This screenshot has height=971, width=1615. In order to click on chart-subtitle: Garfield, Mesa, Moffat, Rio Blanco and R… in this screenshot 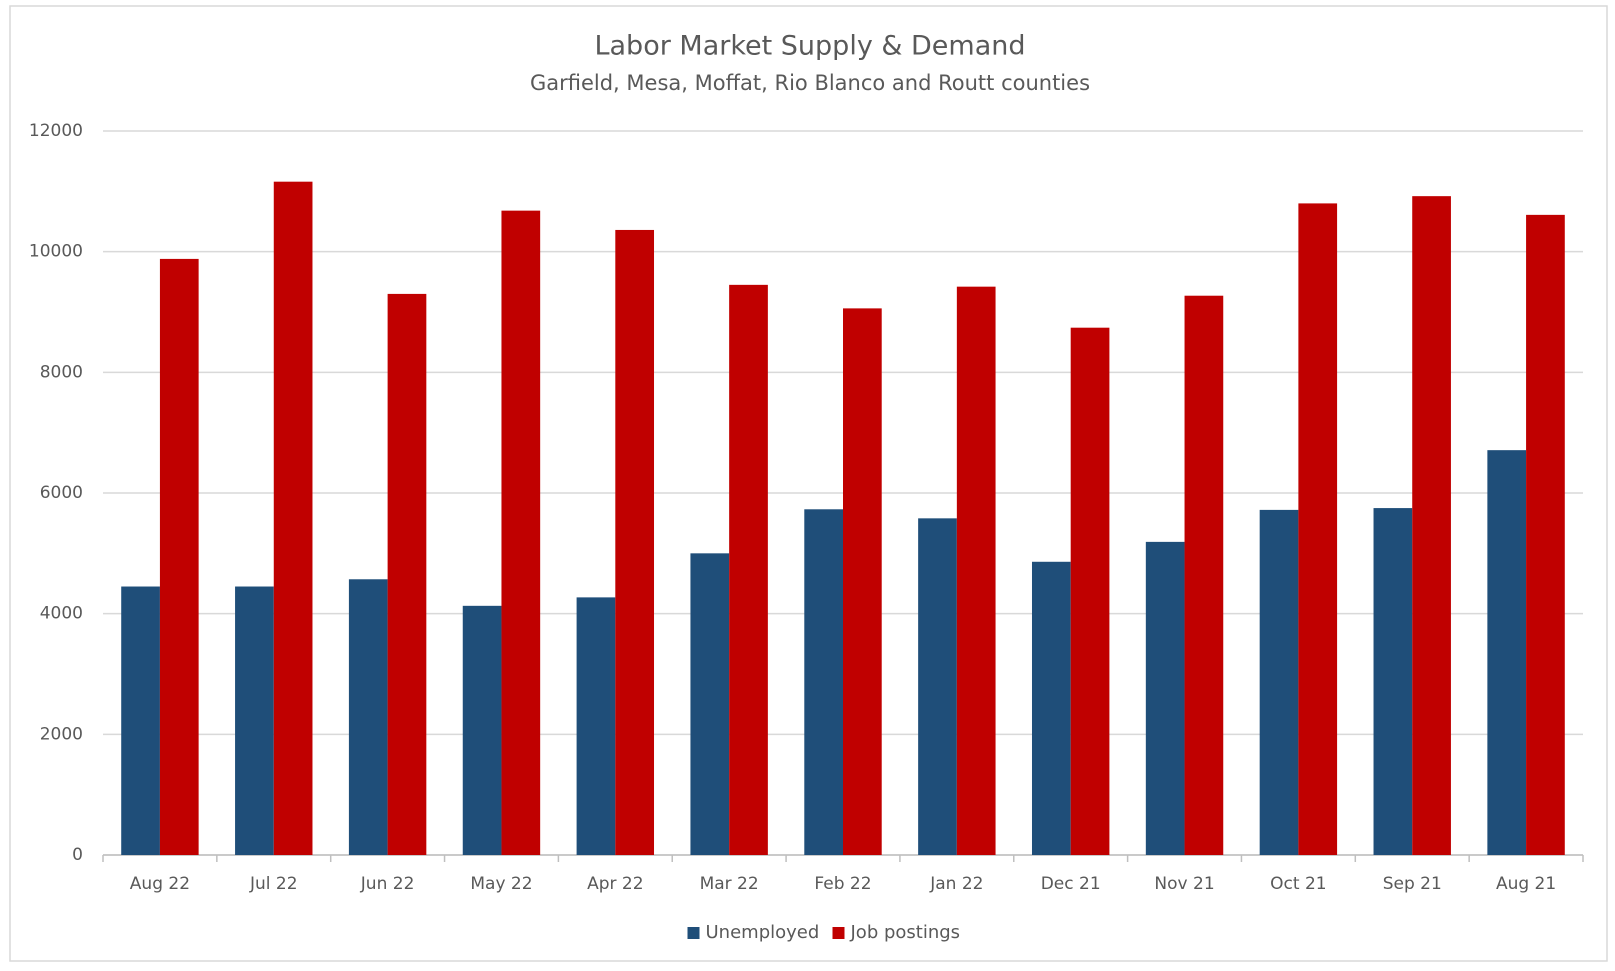, I will do `click(810, 83)`.